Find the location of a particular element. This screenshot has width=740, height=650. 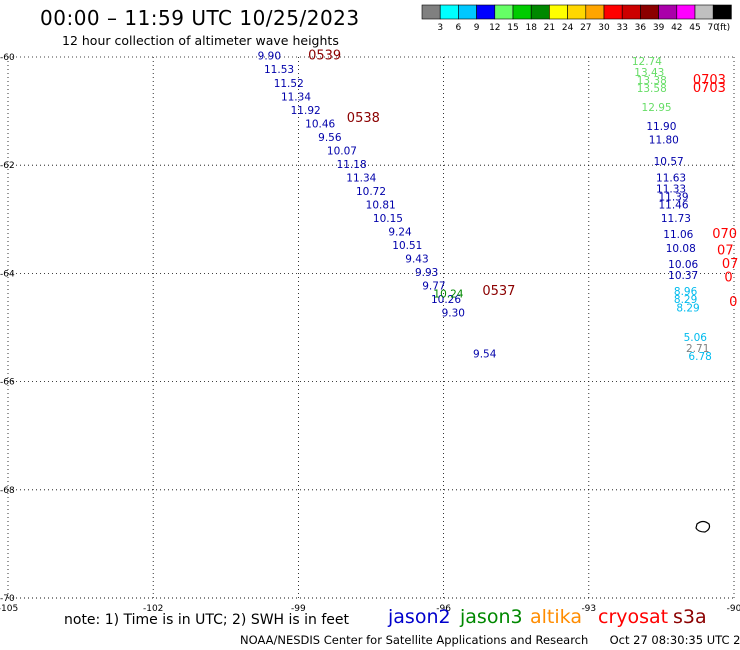

track-time-label: 070 is located at coordinates (724, 234).